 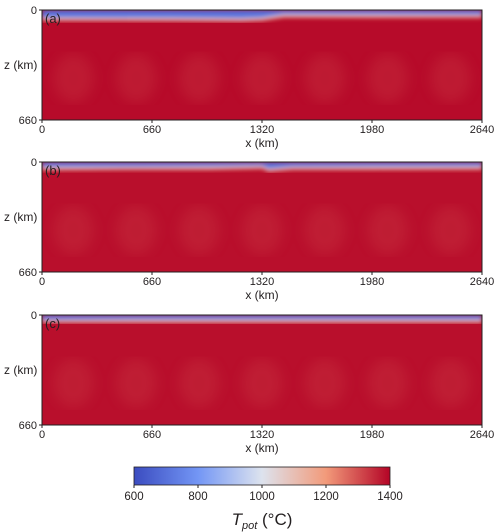 I want to click on colorbar-tick-label: 600, so click(x=133, y=497).